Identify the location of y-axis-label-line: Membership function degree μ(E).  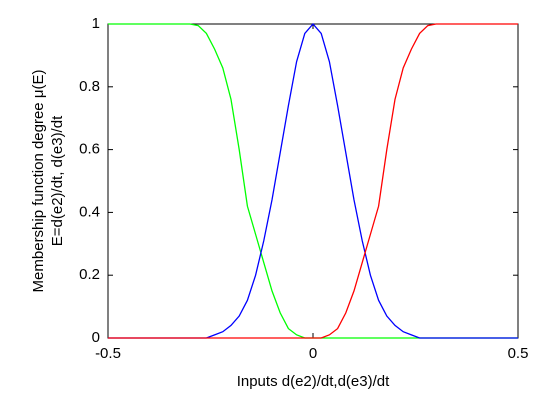
(38, 181).